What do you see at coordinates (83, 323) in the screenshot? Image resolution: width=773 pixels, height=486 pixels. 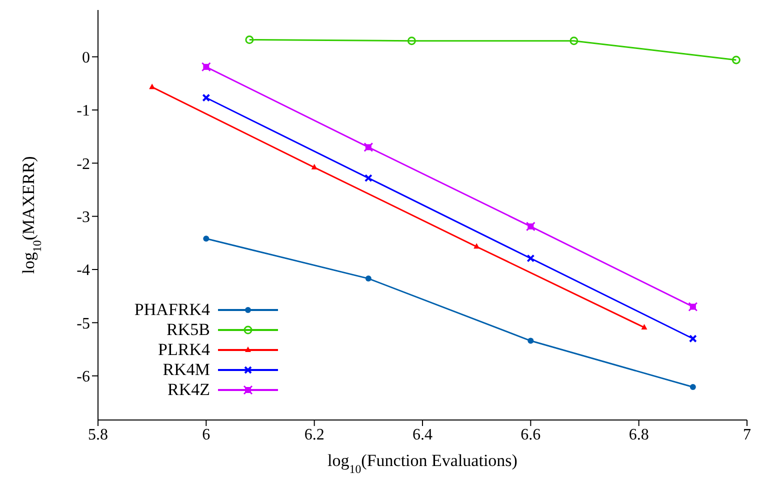 I see `y-tick-label: -5` at bounding box center [83, 323].